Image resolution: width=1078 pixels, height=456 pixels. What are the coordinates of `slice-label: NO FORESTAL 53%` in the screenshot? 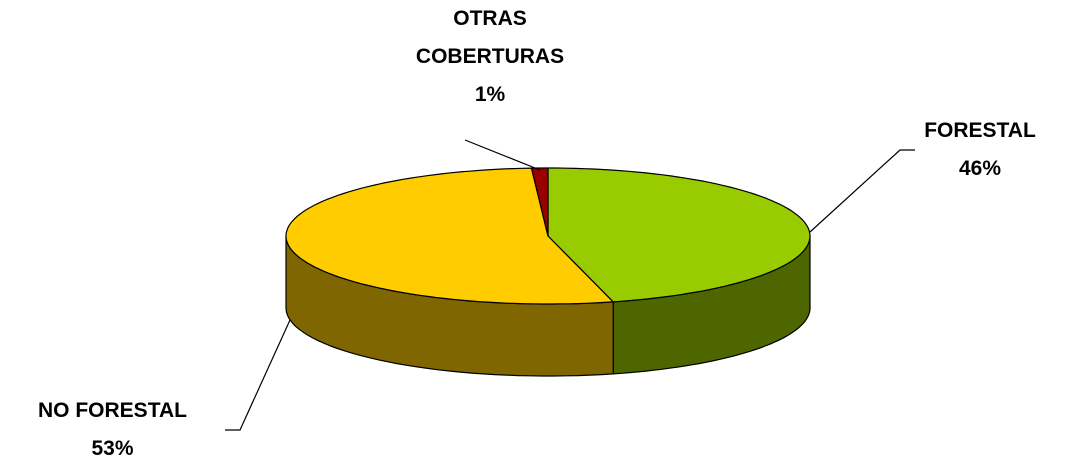 It's located at (112, 424).